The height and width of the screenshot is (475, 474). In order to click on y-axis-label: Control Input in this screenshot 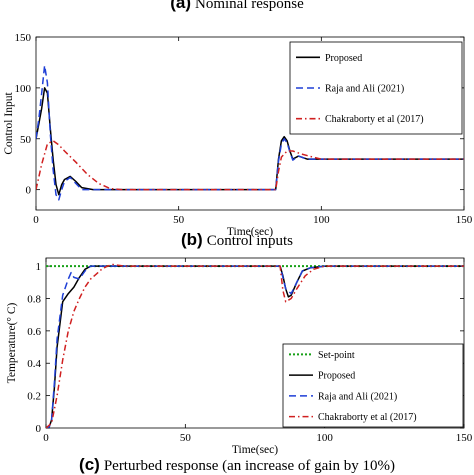, I will do `click(9, 123)`.